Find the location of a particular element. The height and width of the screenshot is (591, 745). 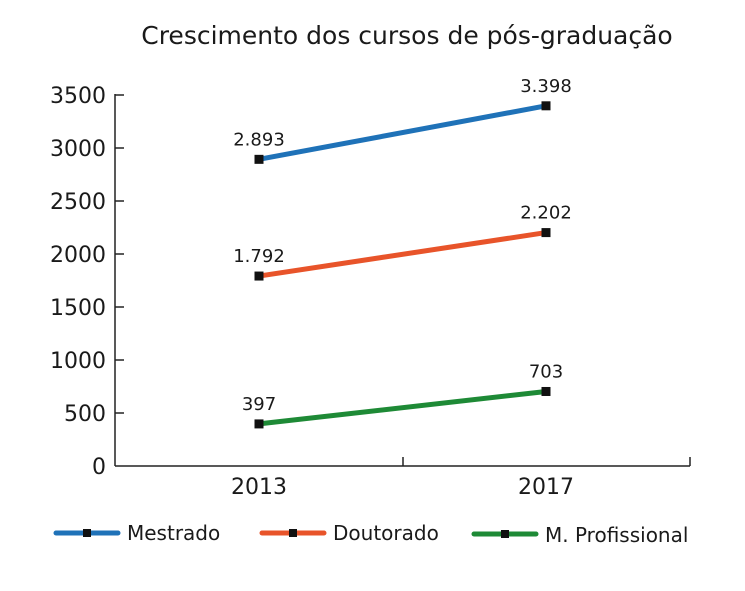

legend-label: M. Profissional is located at coordinates (616, 535).